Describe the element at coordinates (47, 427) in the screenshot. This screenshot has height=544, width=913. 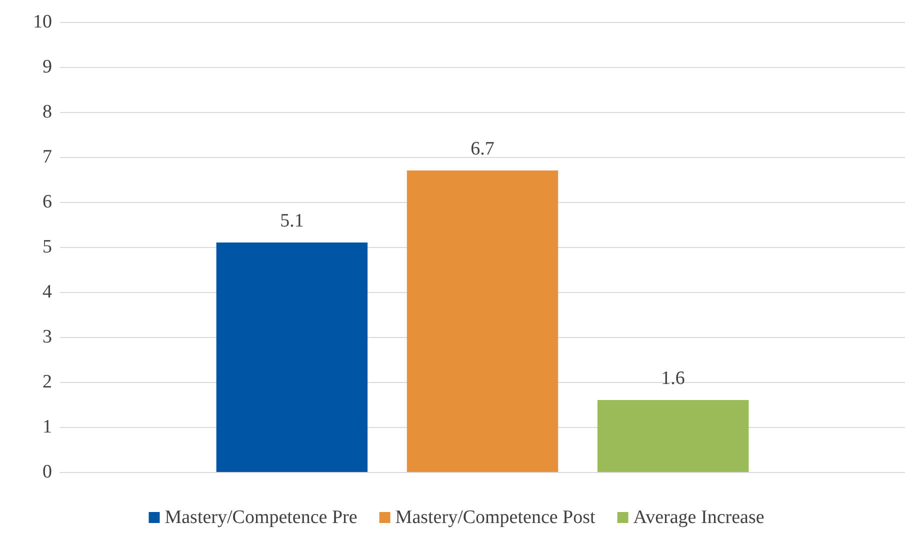
I see `y-tick-label: 1` at that location.